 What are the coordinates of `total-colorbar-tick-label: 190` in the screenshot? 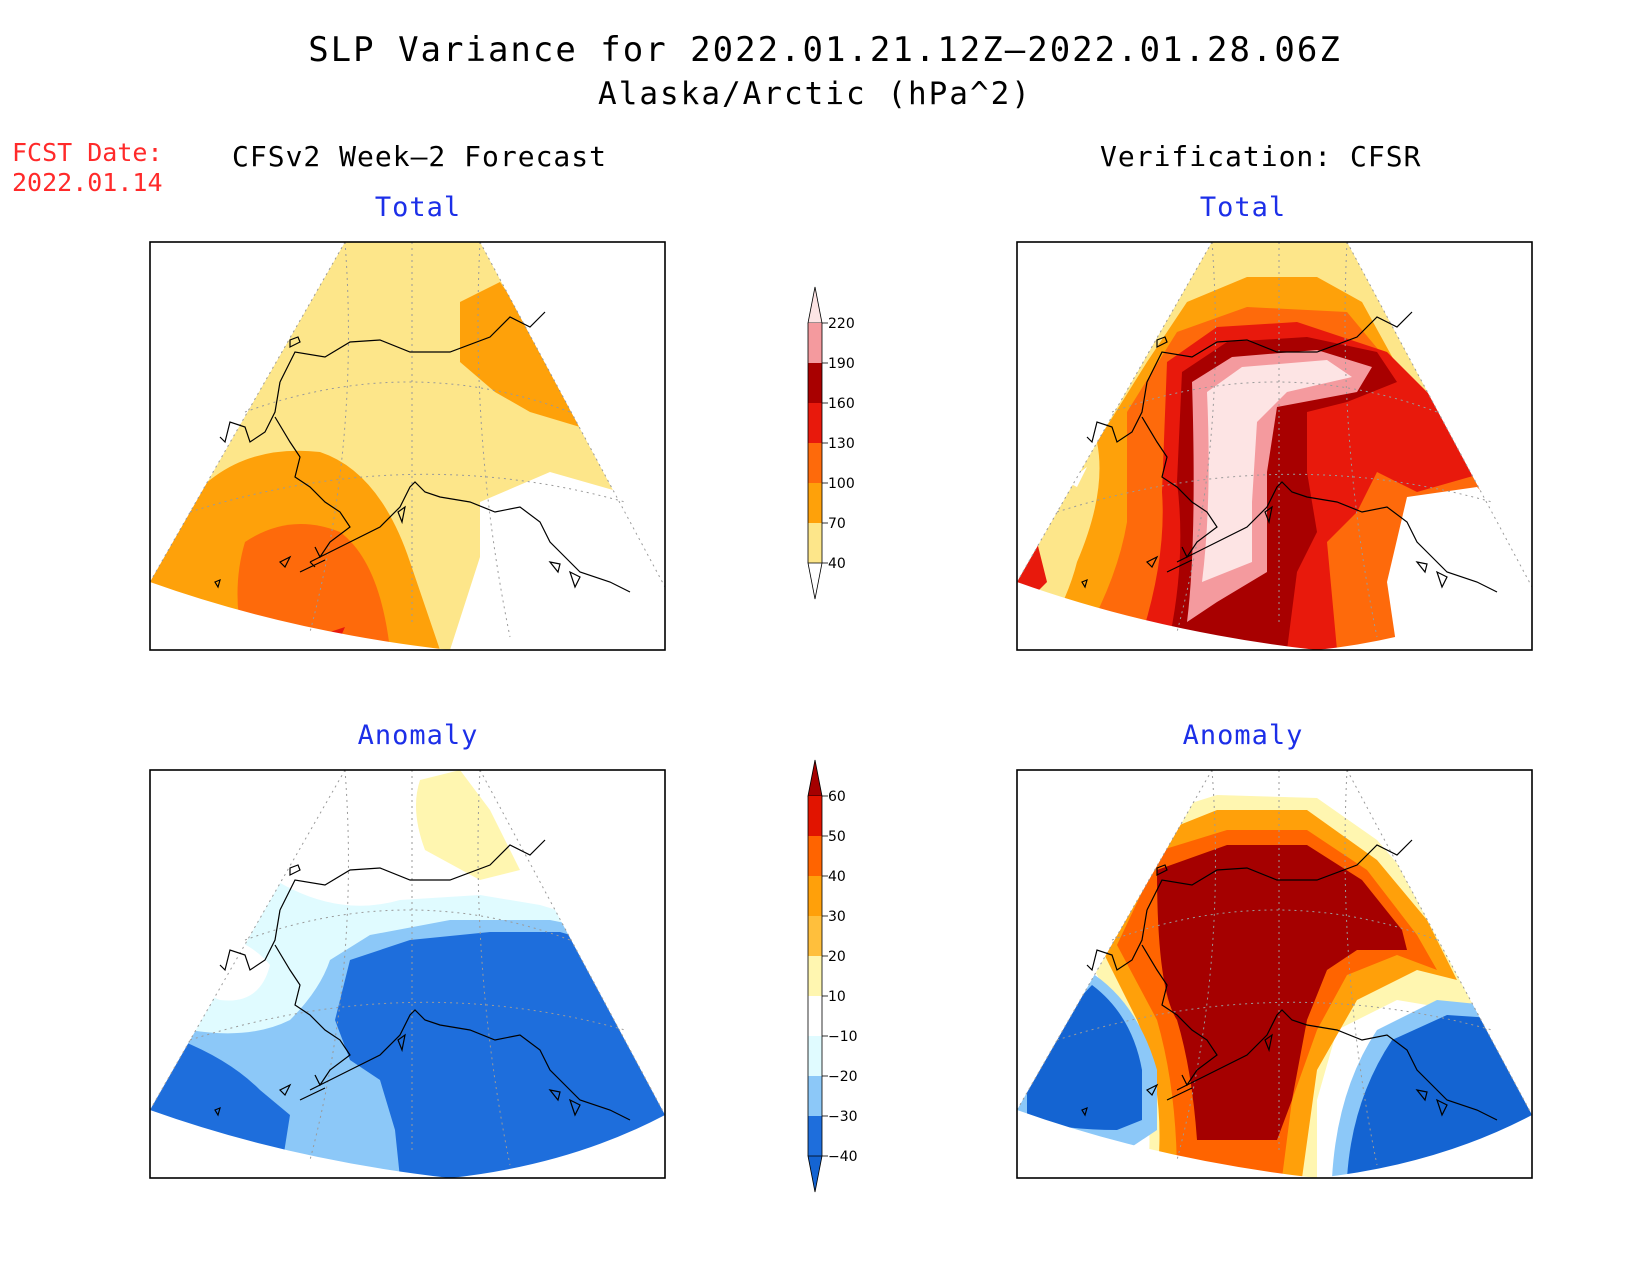 It's located at (841, 364).